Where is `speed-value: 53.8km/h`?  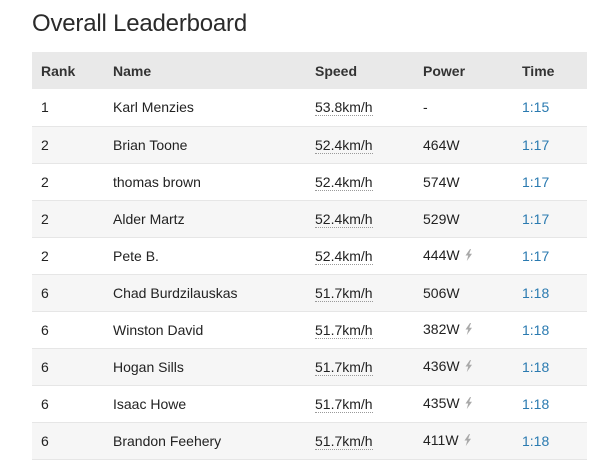
speed-value: 53.8km/h is located at coordinates (344, 108).